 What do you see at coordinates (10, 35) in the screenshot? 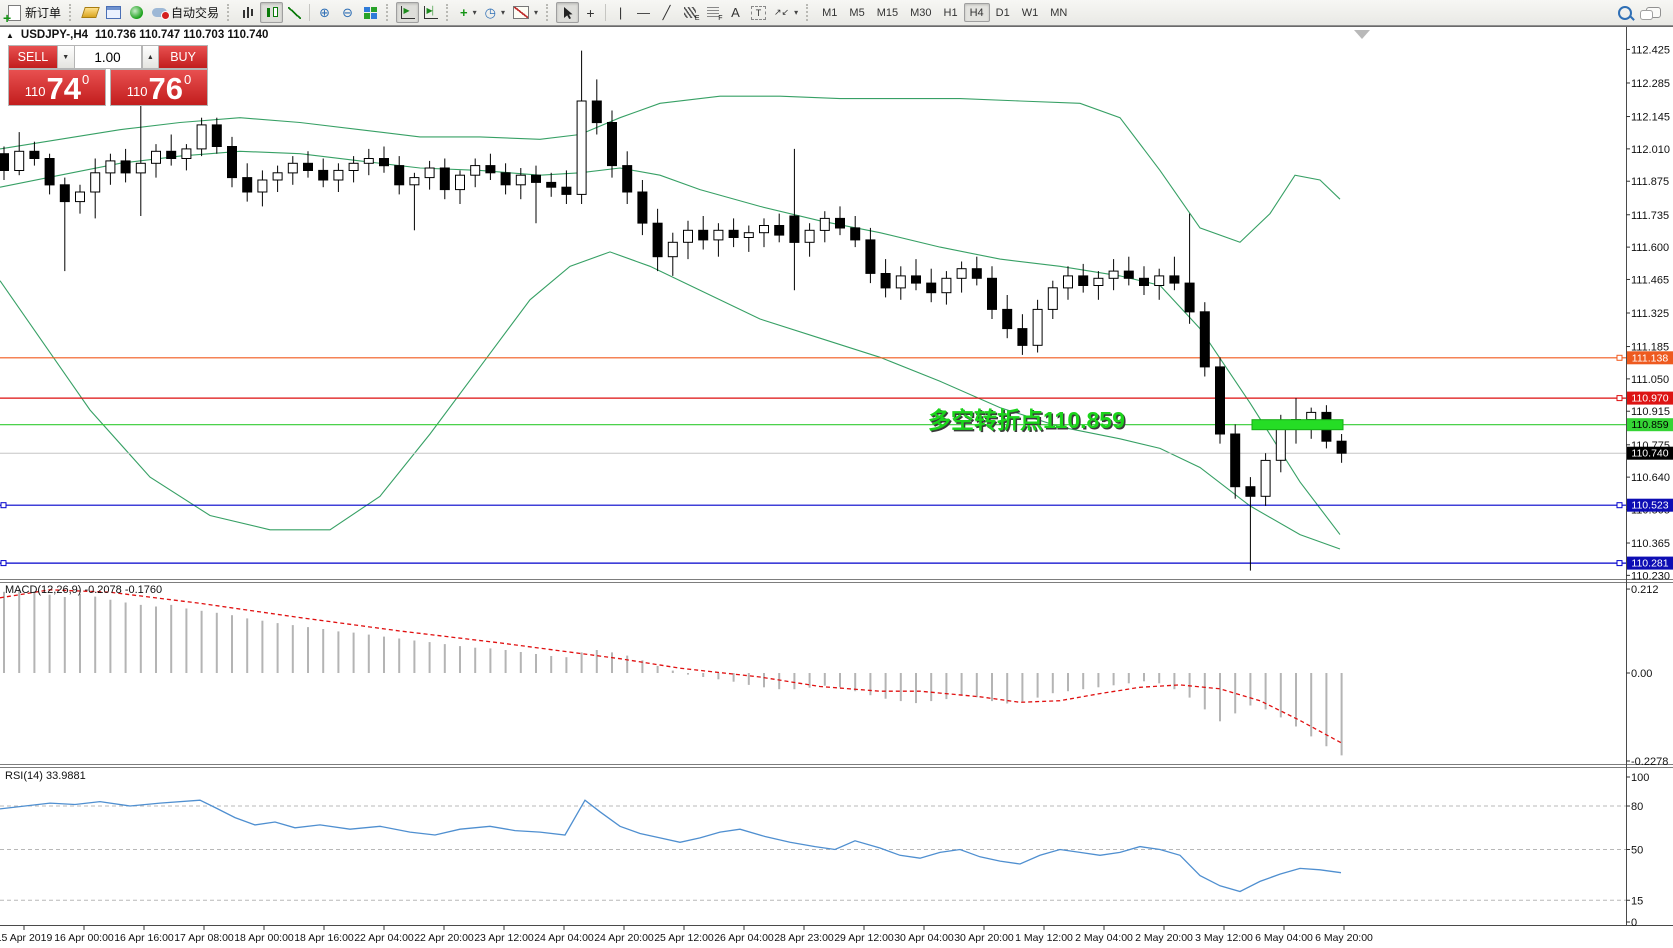
I see `collapse-symbol-icon: ▲` at bounding box center [10, 35].